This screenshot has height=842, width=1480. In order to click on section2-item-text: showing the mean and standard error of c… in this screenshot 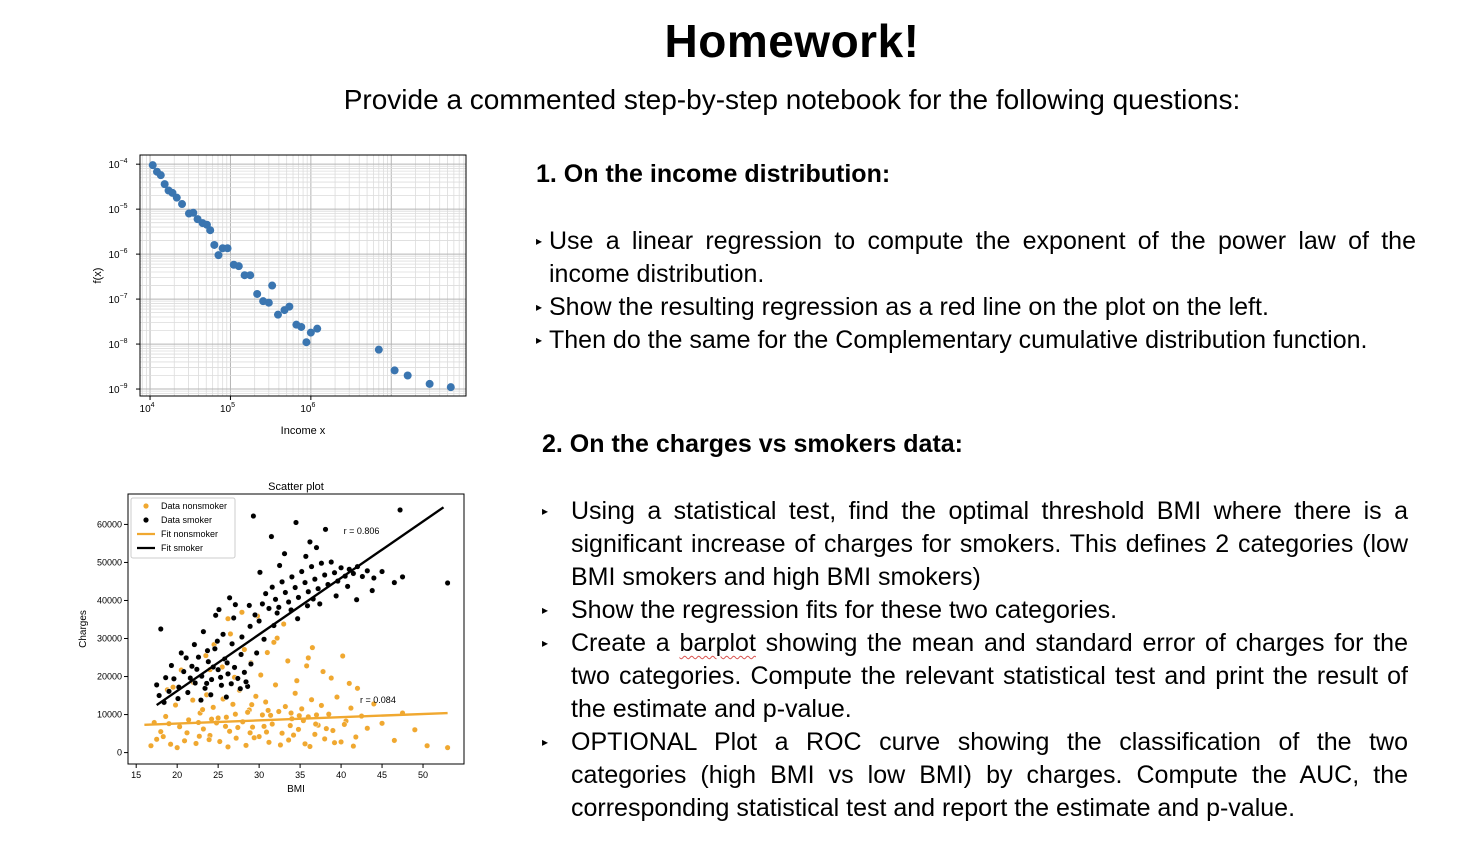, I will do `click(989, 676)`.